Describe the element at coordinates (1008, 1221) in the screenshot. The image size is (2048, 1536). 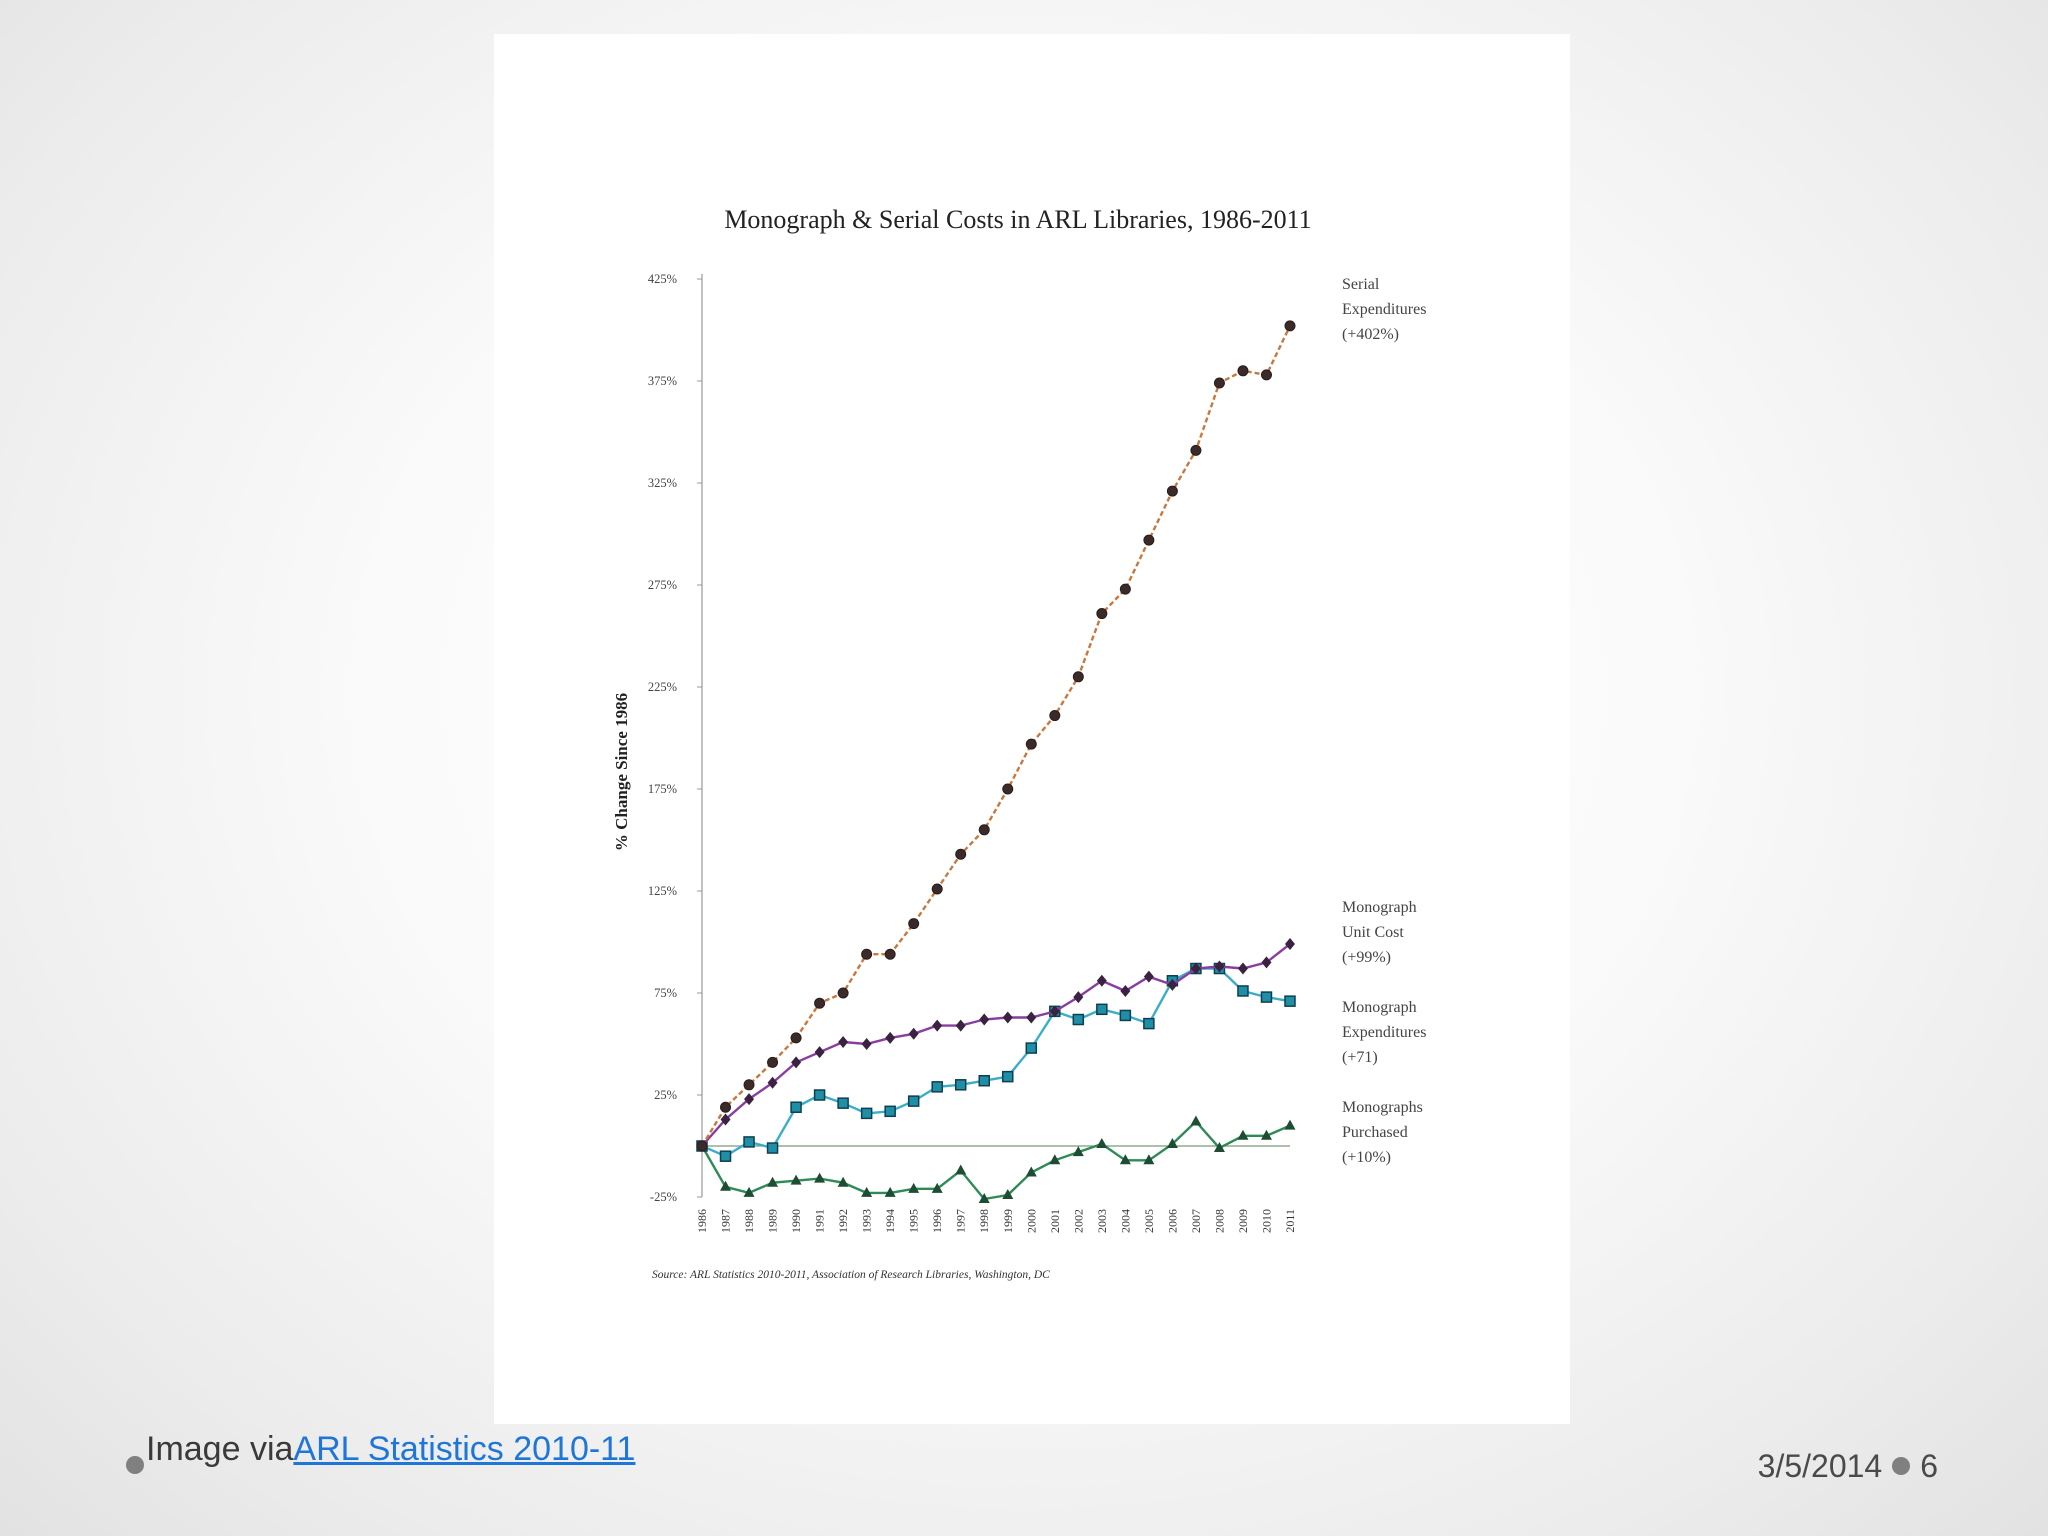
I see `x-tick-label: 1999` at that location.